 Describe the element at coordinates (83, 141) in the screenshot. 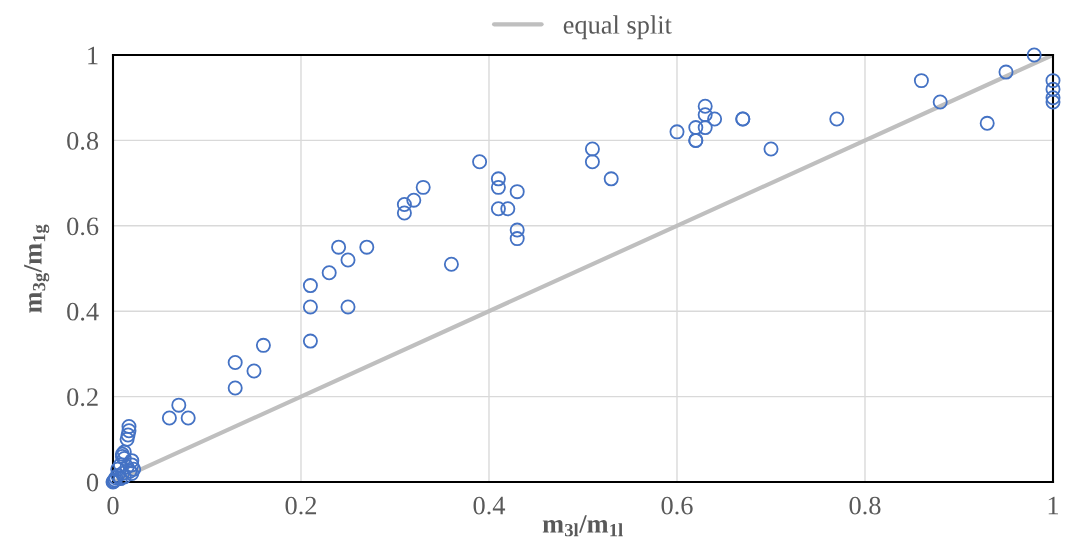

I see `y-tick-label: 0.8` at that location.